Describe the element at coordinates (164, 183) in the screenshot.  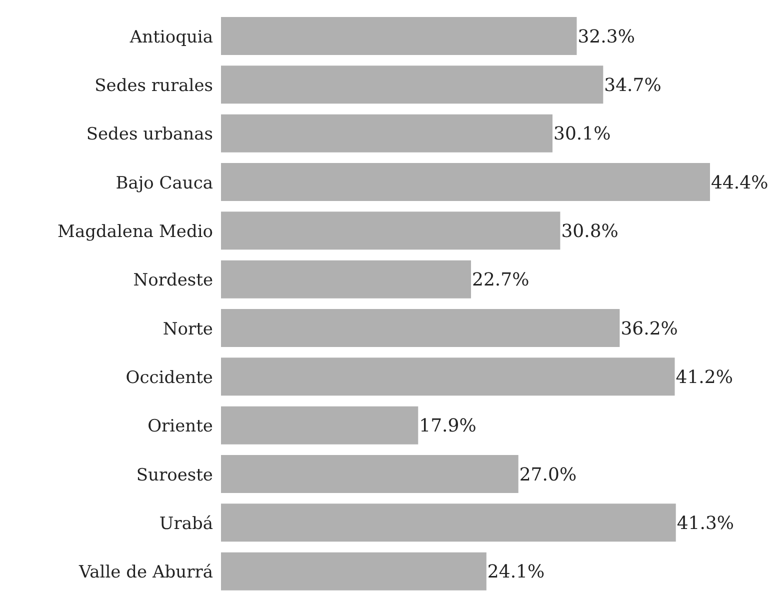
I see `y-tick-label: Bajo Cauca` at that location.